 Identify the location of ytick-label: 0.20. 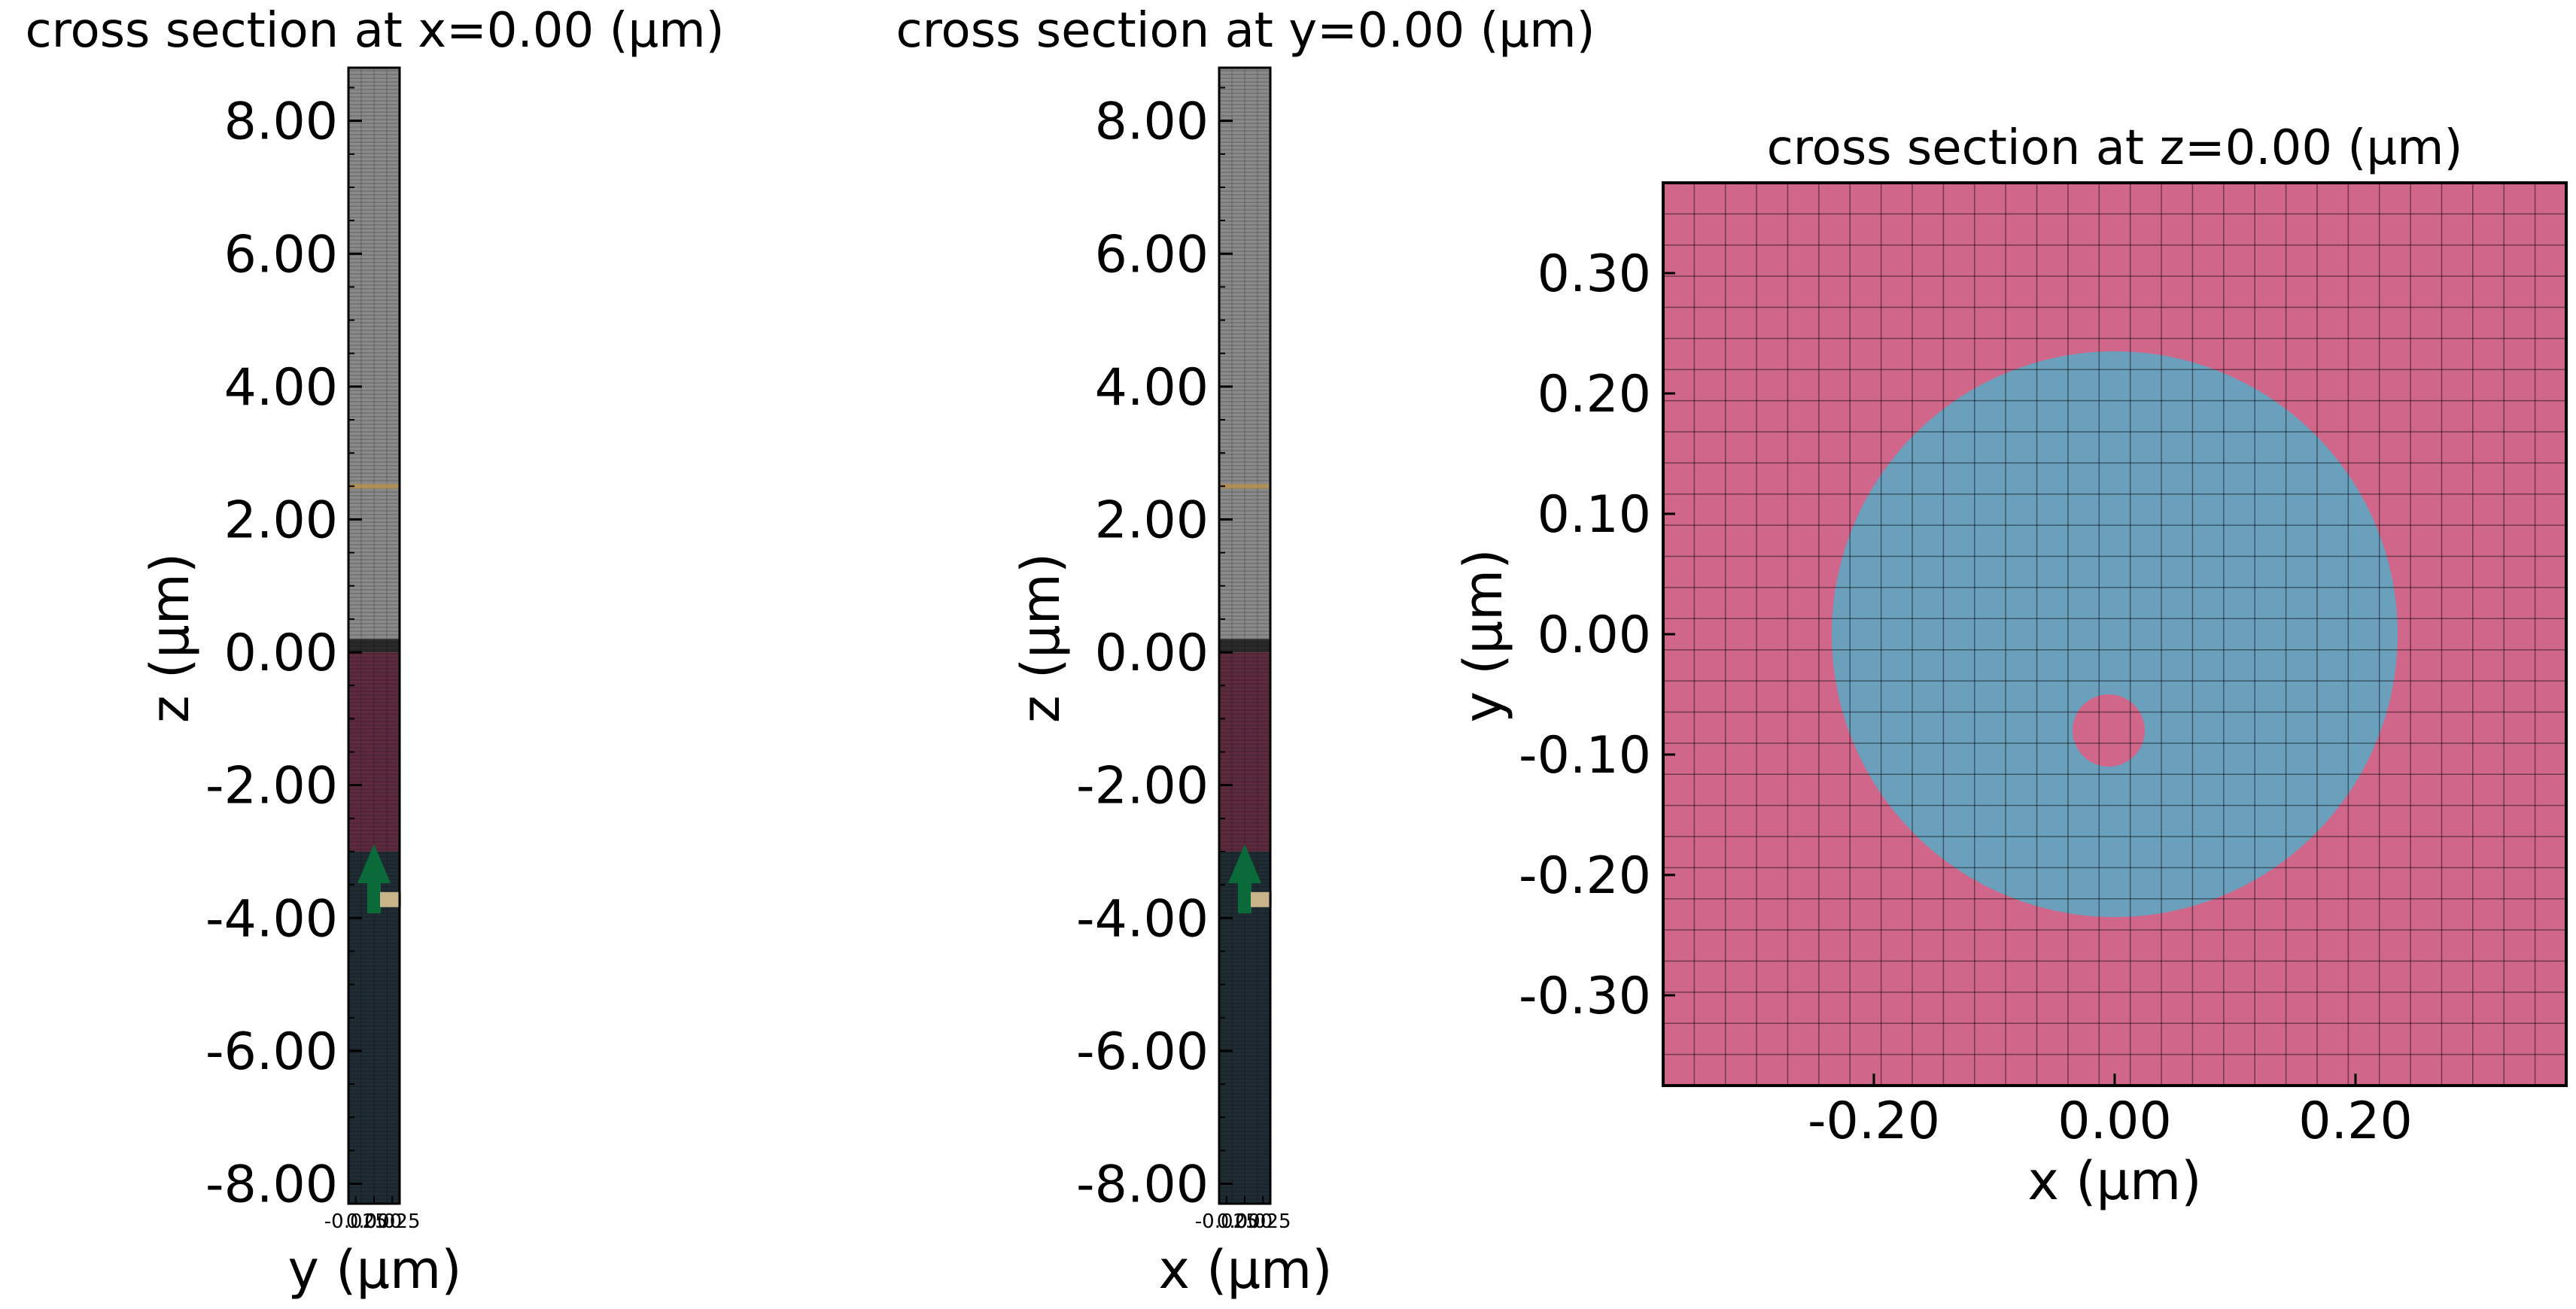
(1594, 394).